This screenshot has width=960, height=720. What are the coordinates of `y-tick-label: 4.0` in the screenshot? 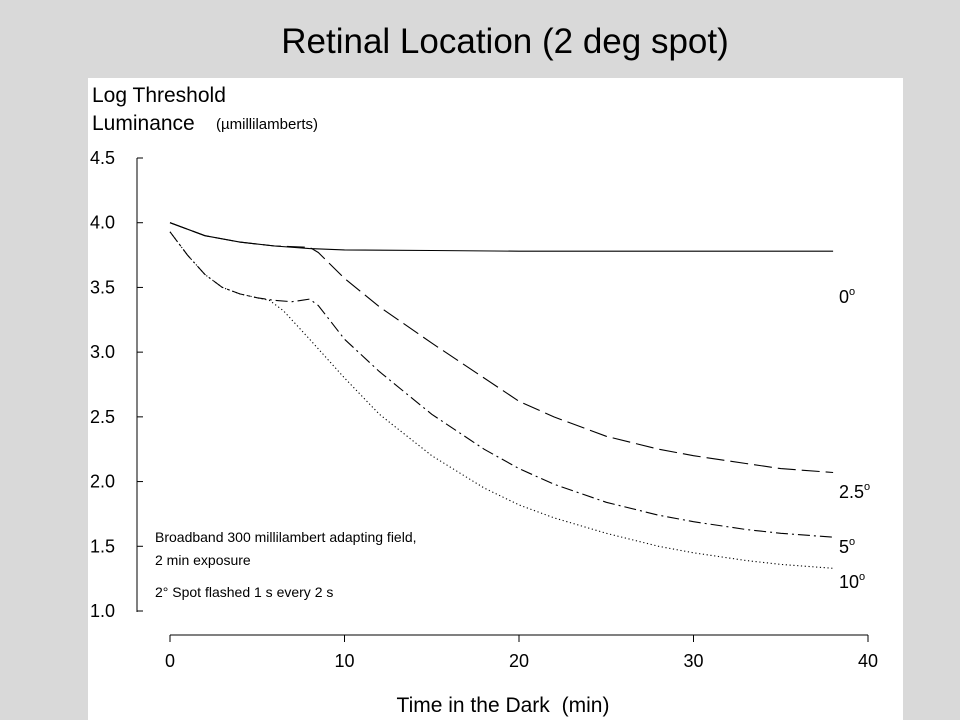 It's located at (102, 223).